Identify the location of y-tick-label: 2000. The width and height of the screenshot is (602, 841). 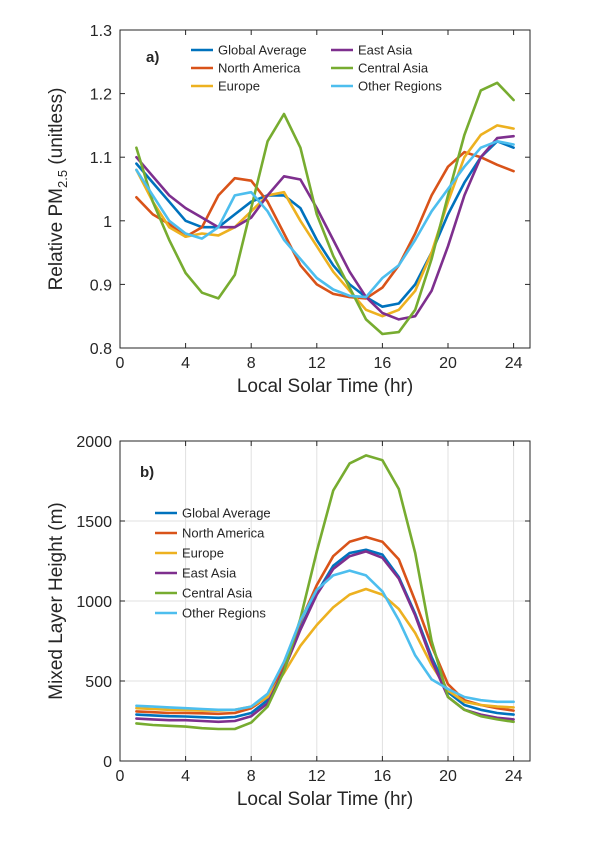
(94, 442).